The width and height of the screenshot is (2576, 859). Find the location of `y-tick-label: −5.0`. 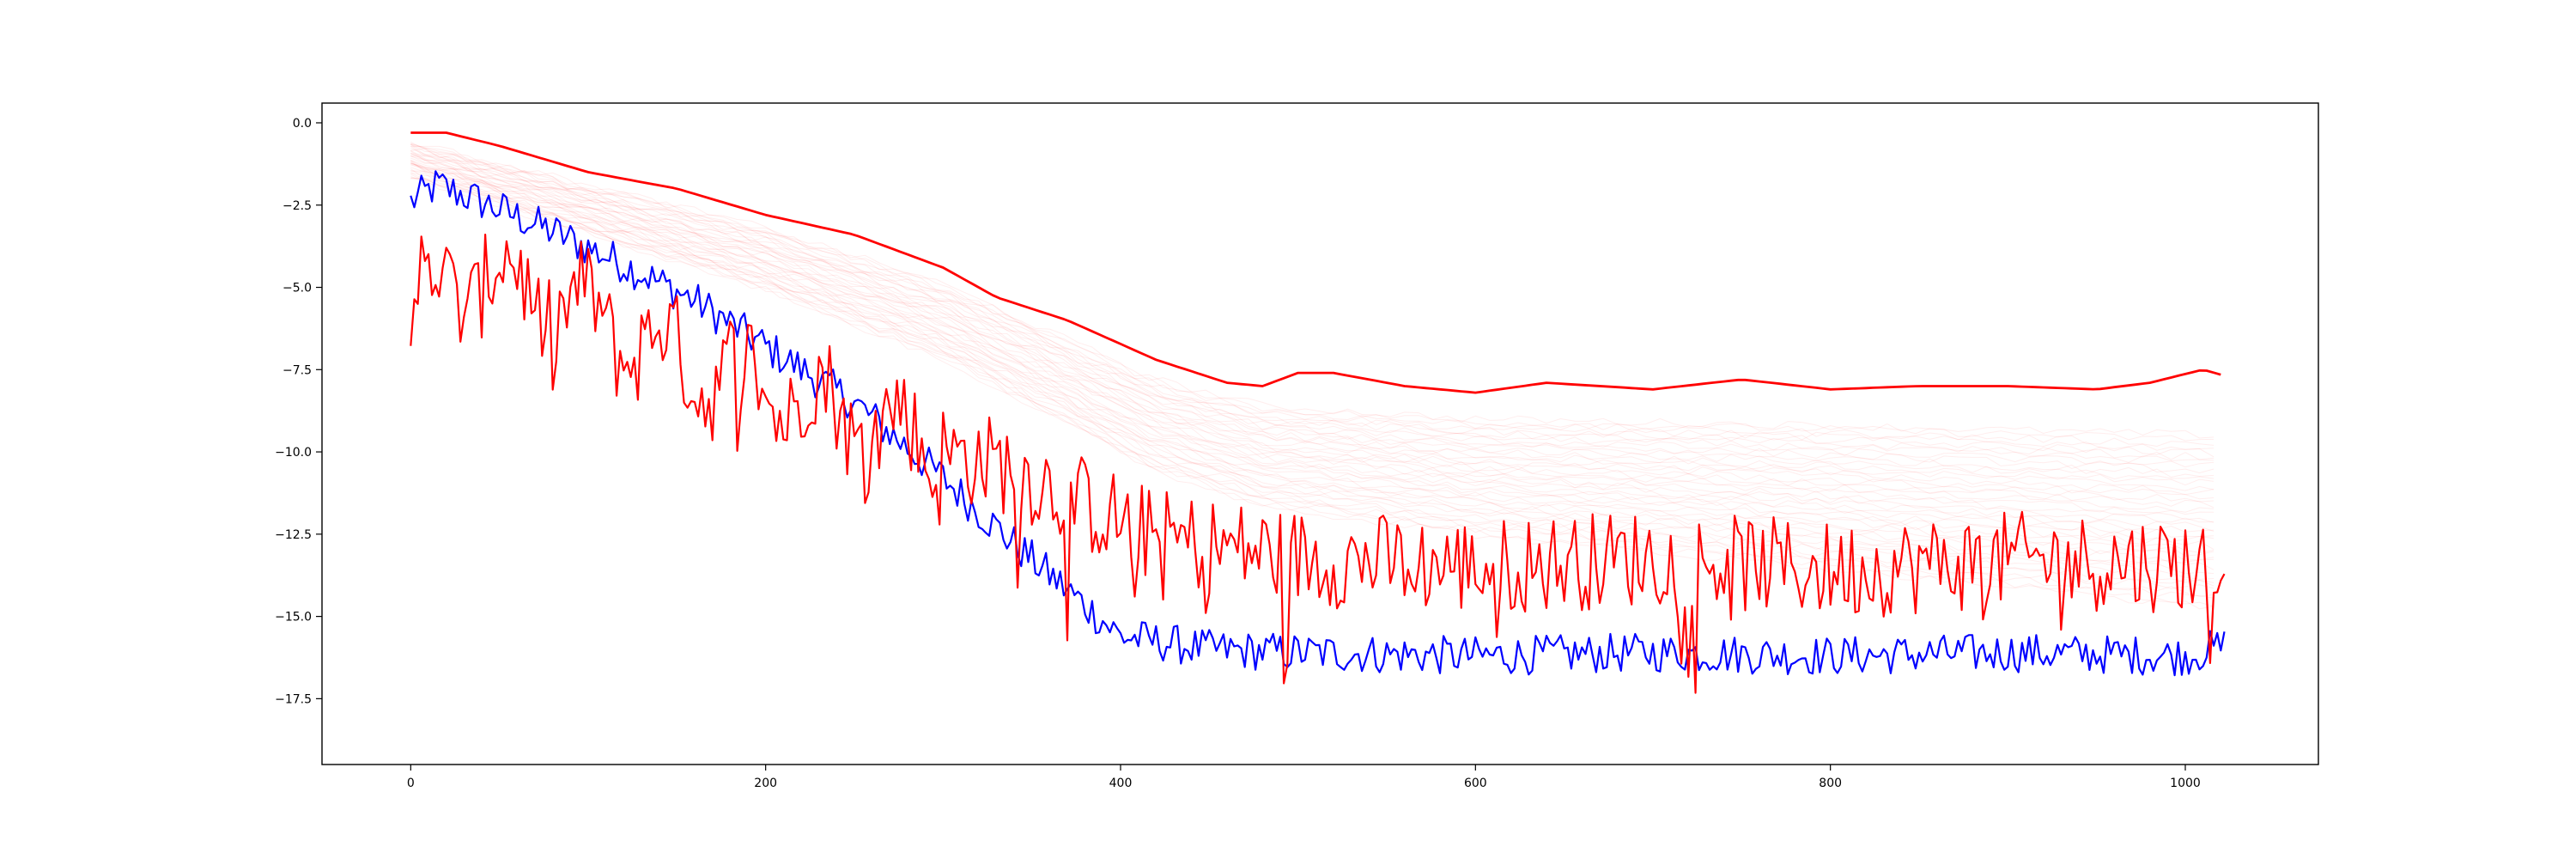

y-tick-label: −5.0 is located at coordinates (297, 288).